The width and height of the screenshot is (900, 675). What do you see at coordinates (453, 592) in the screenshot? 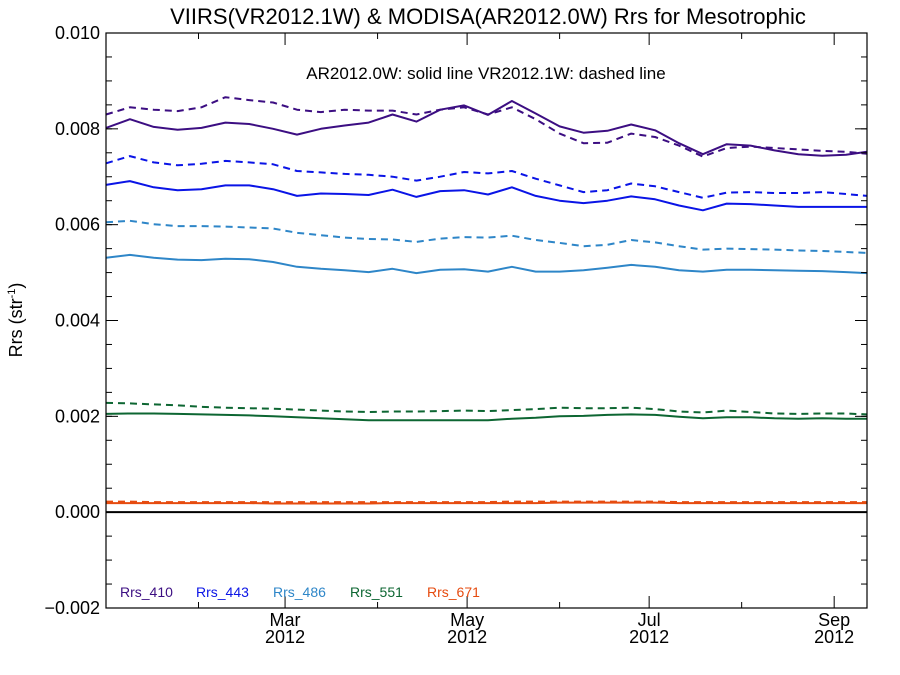
I see `legend-item-rrs-671: Rrs_671` at bounding box center [453, 592].